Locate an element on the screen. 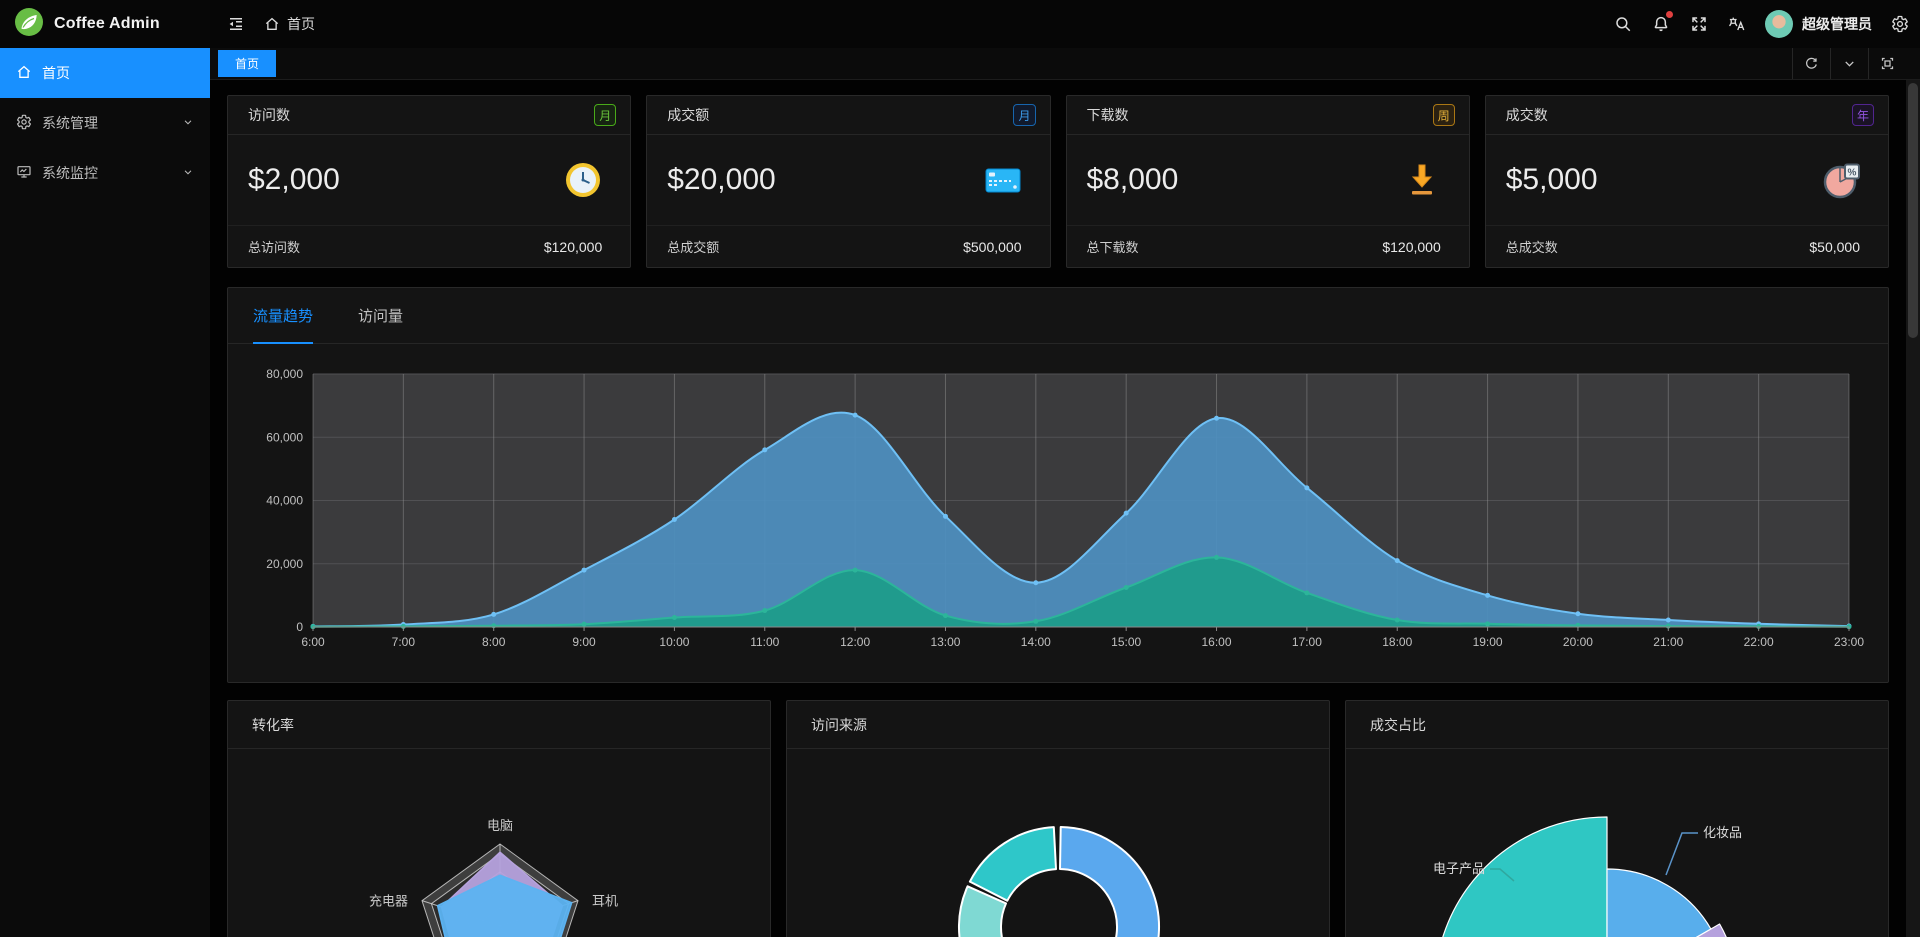  stat-card-title: 成交数 is located at coordinates (1526, 115).